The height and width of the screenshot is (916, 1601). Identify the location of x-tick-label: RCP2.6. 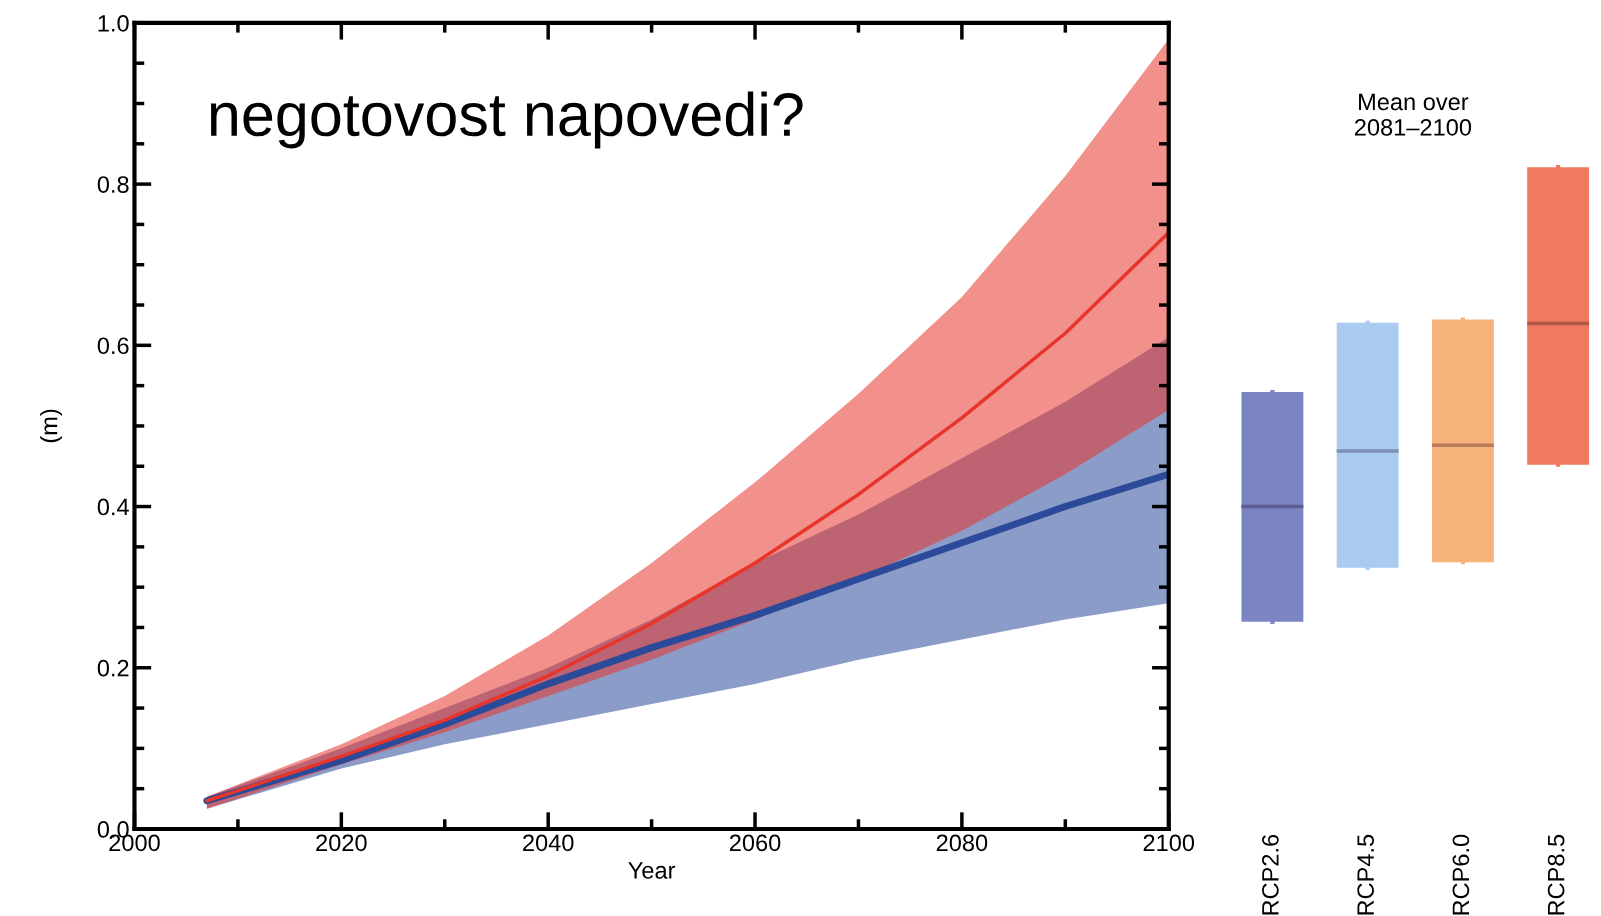
(1270, 874).